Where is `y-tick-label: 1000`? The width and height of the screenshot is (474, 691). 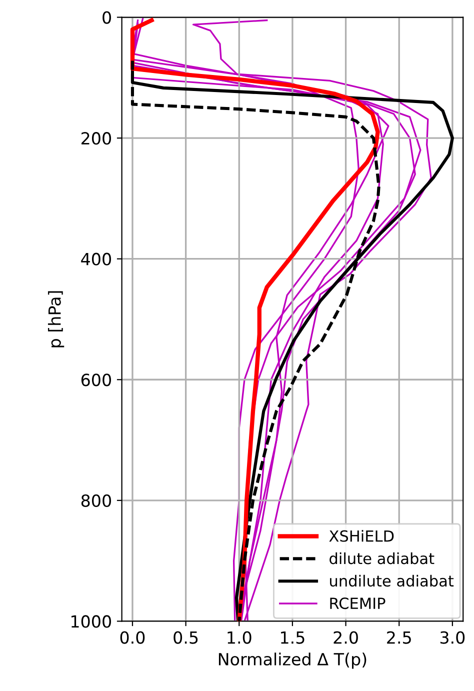 y-tick-label: 1000 is located at coordinates (91, 621).